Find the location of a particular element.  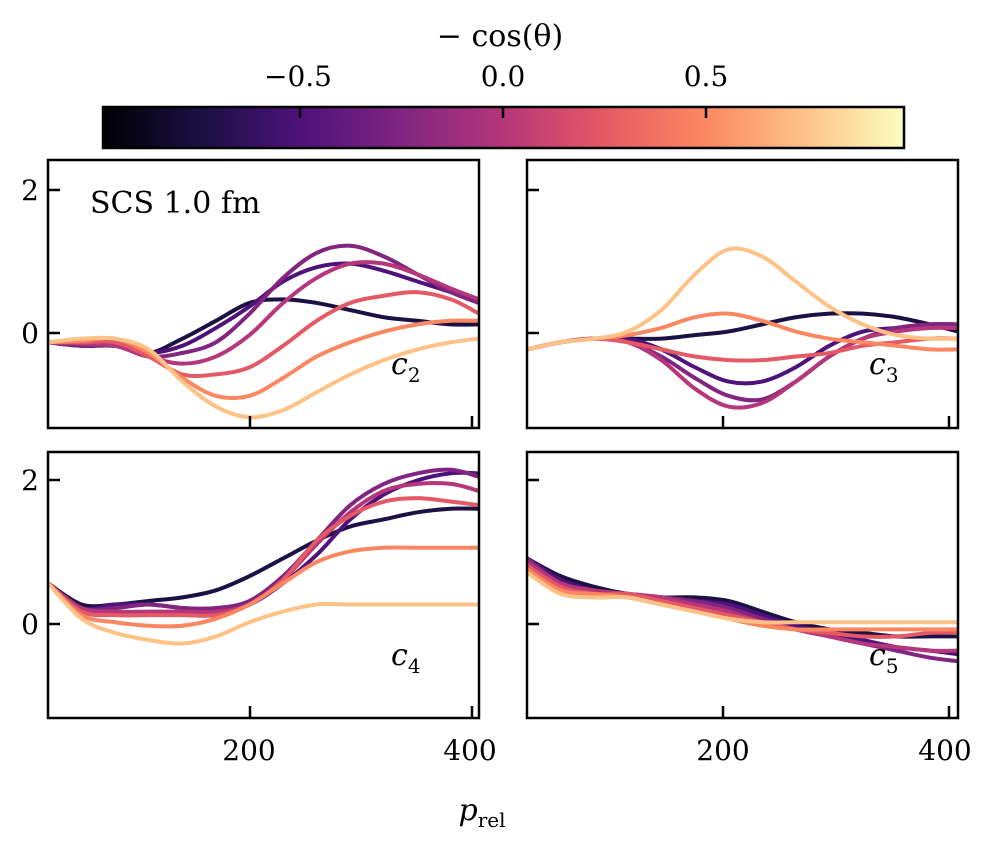

panel-c5-frame is located at coordinates (742, 585).